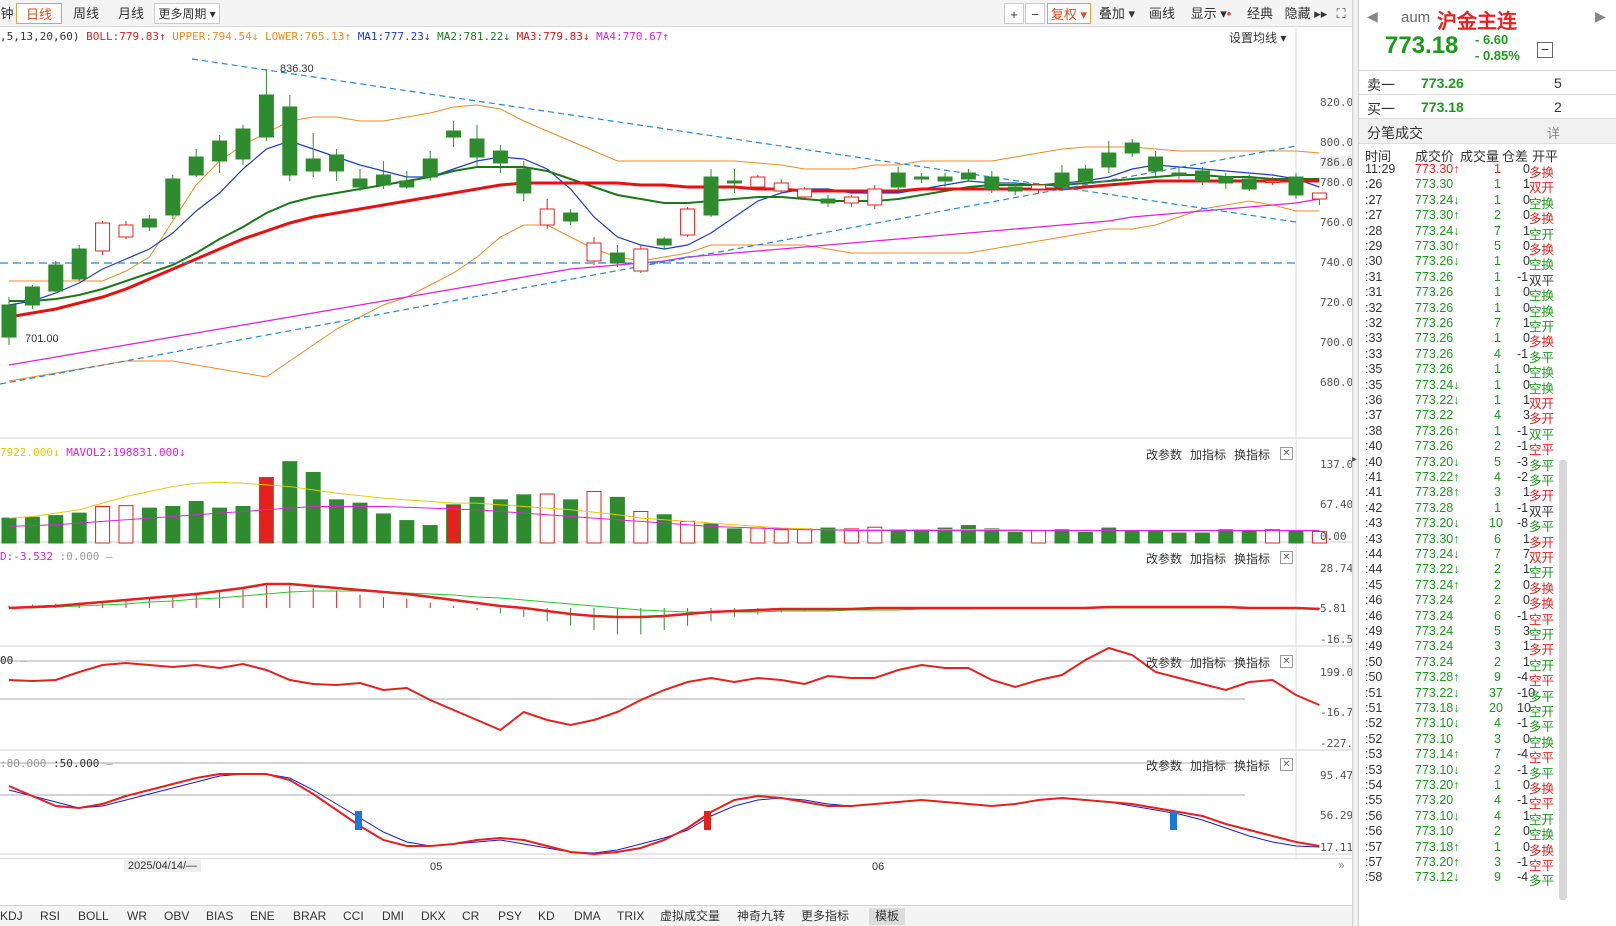 Image resolution: width=1616 pixels, height=926 pixels. Describe the element at coordinates (23, 763) in the screenshot. I see `kdj-value-1: :80.000` at that location.